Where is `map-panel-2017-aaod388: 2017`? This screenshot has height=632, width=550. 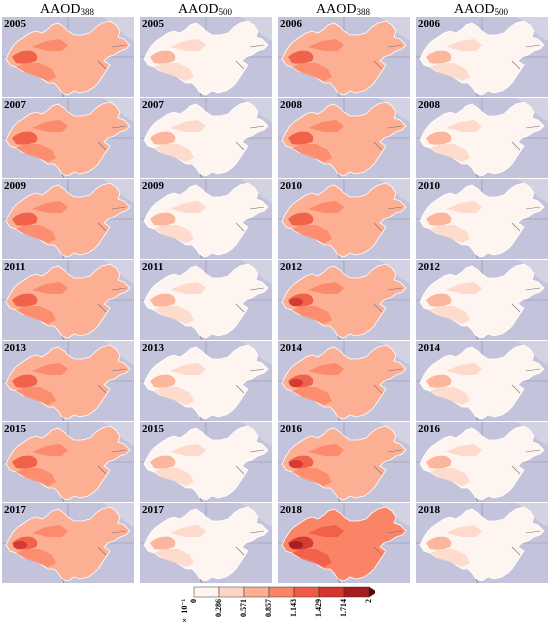
map-panel-2017-aaod388: 2017 is located at coordinates (69, 543).